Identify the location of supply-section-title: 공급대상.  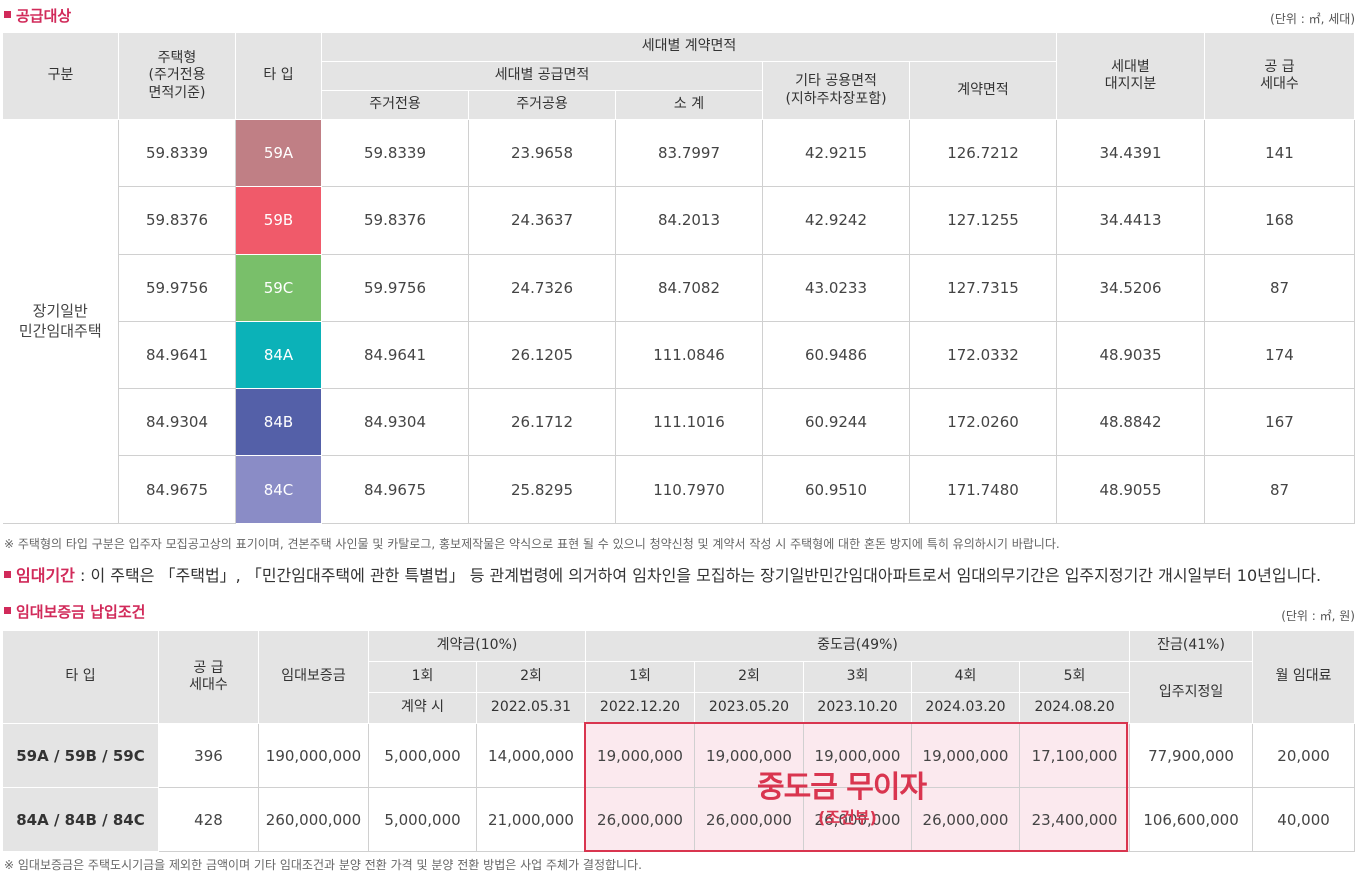
(37, 15).